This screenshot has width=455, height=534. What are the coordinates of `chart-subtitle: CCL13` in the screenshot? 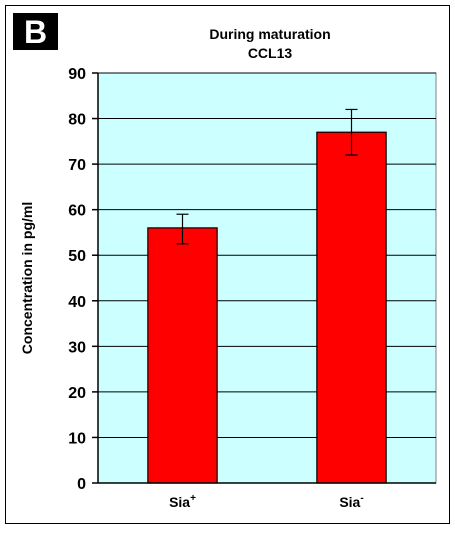 It's located at (270, 53).